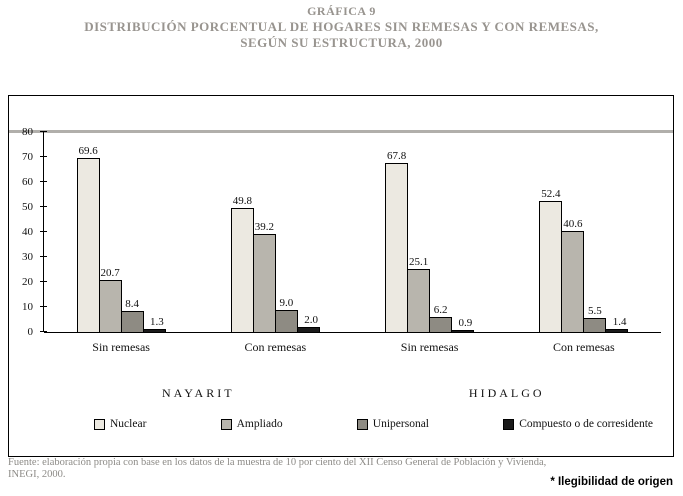 Image resolution: width=683 pixels, height=496 pixels. I want to click on bar-value-label: 1.4, so click(619, 321).